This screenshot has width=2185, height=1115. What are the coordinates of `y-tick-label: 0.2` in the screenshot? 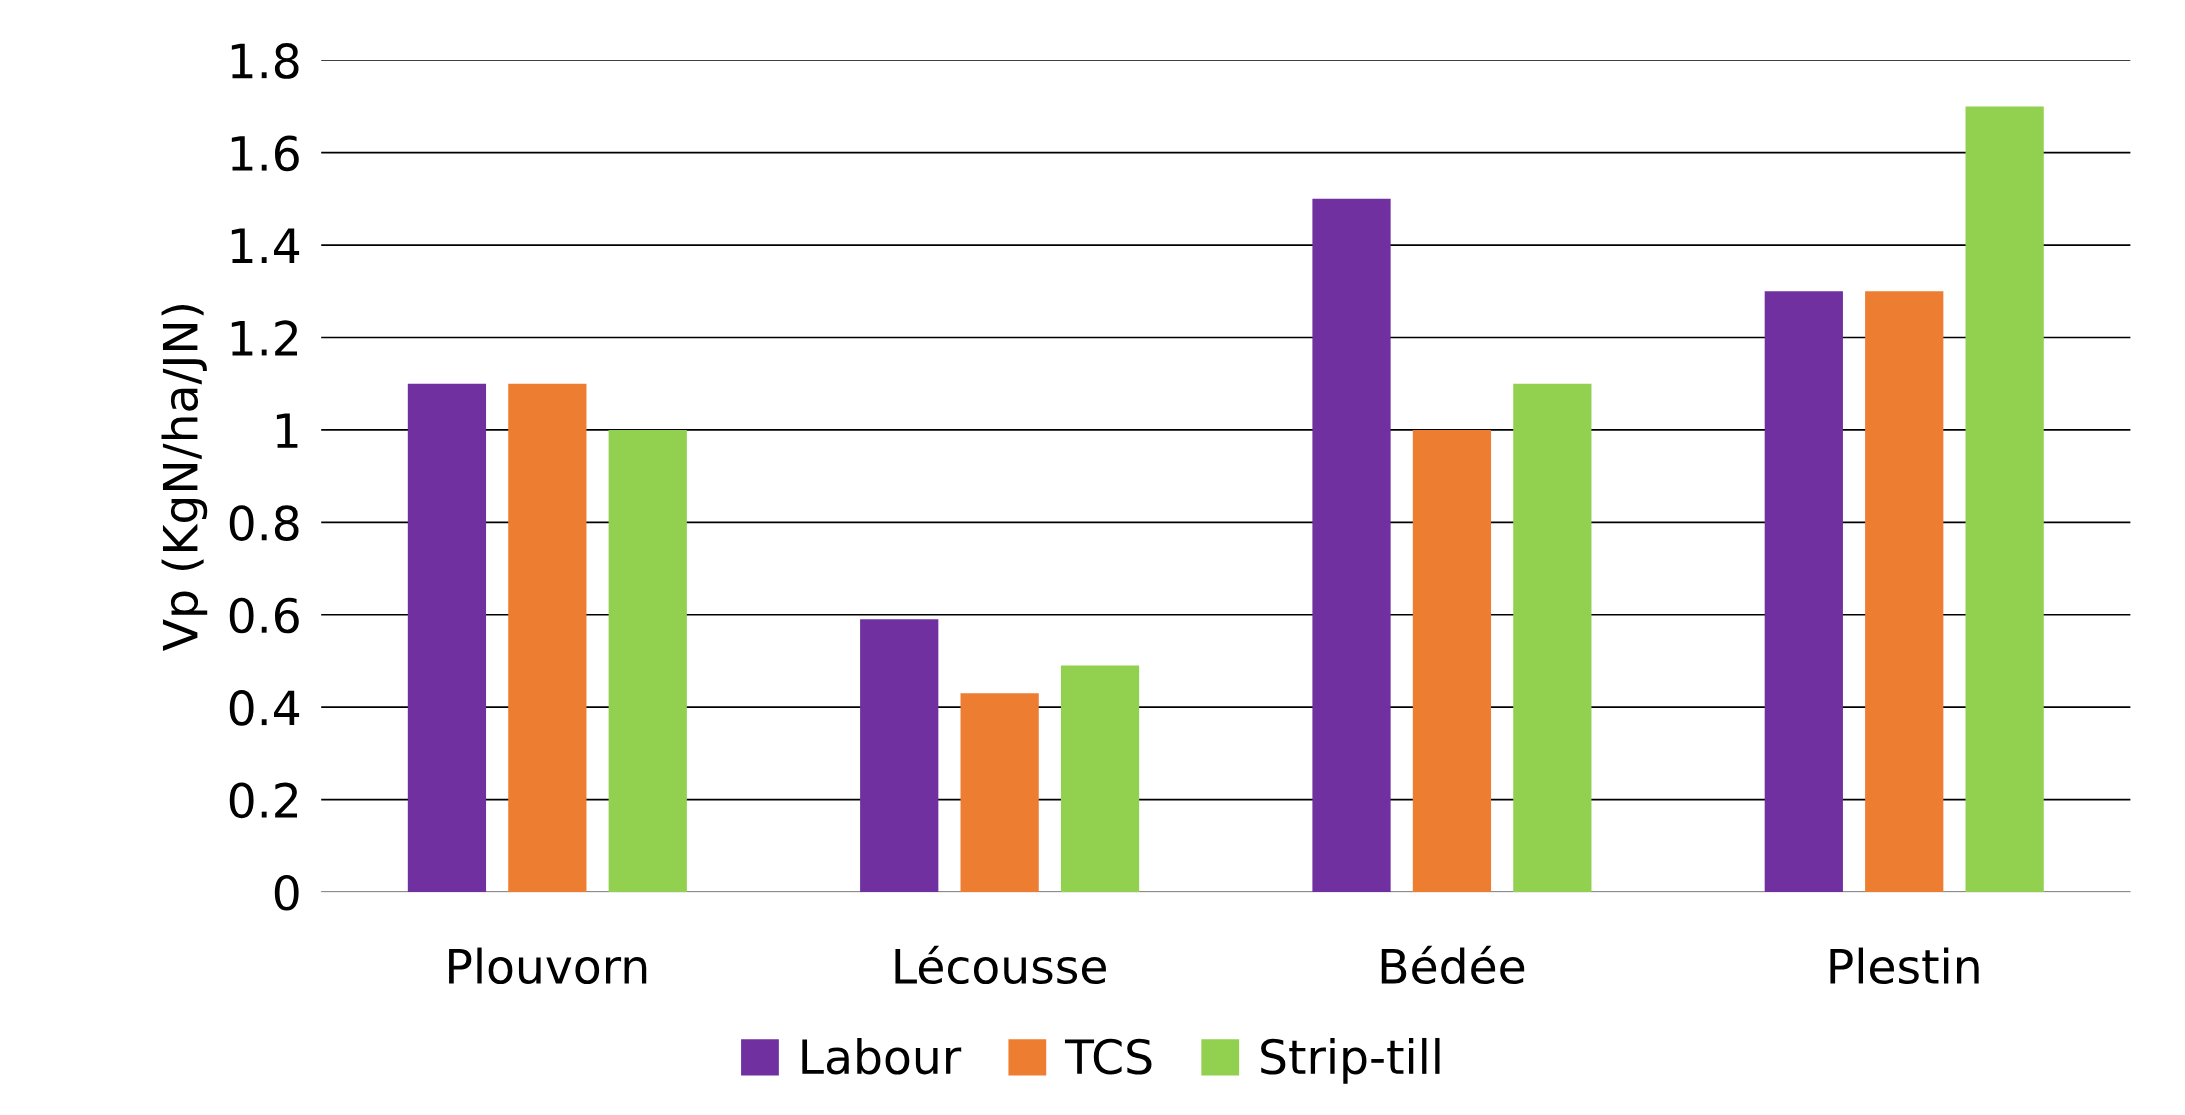 It's located at (263, 800).